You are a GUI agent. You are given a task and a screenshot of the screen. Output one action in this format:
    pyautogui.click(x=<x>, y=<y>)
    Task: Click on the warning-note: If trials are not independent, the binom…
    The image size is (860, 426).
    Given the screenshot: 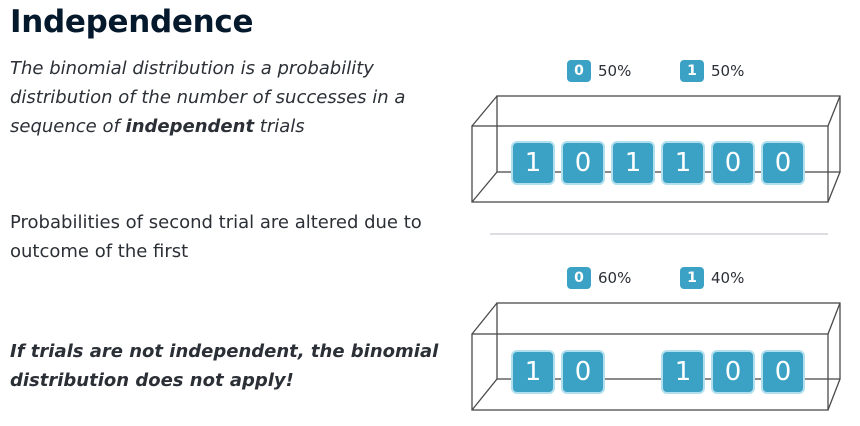 What is the action you would take?
    pyautogui.click(x=224, y=366)
    